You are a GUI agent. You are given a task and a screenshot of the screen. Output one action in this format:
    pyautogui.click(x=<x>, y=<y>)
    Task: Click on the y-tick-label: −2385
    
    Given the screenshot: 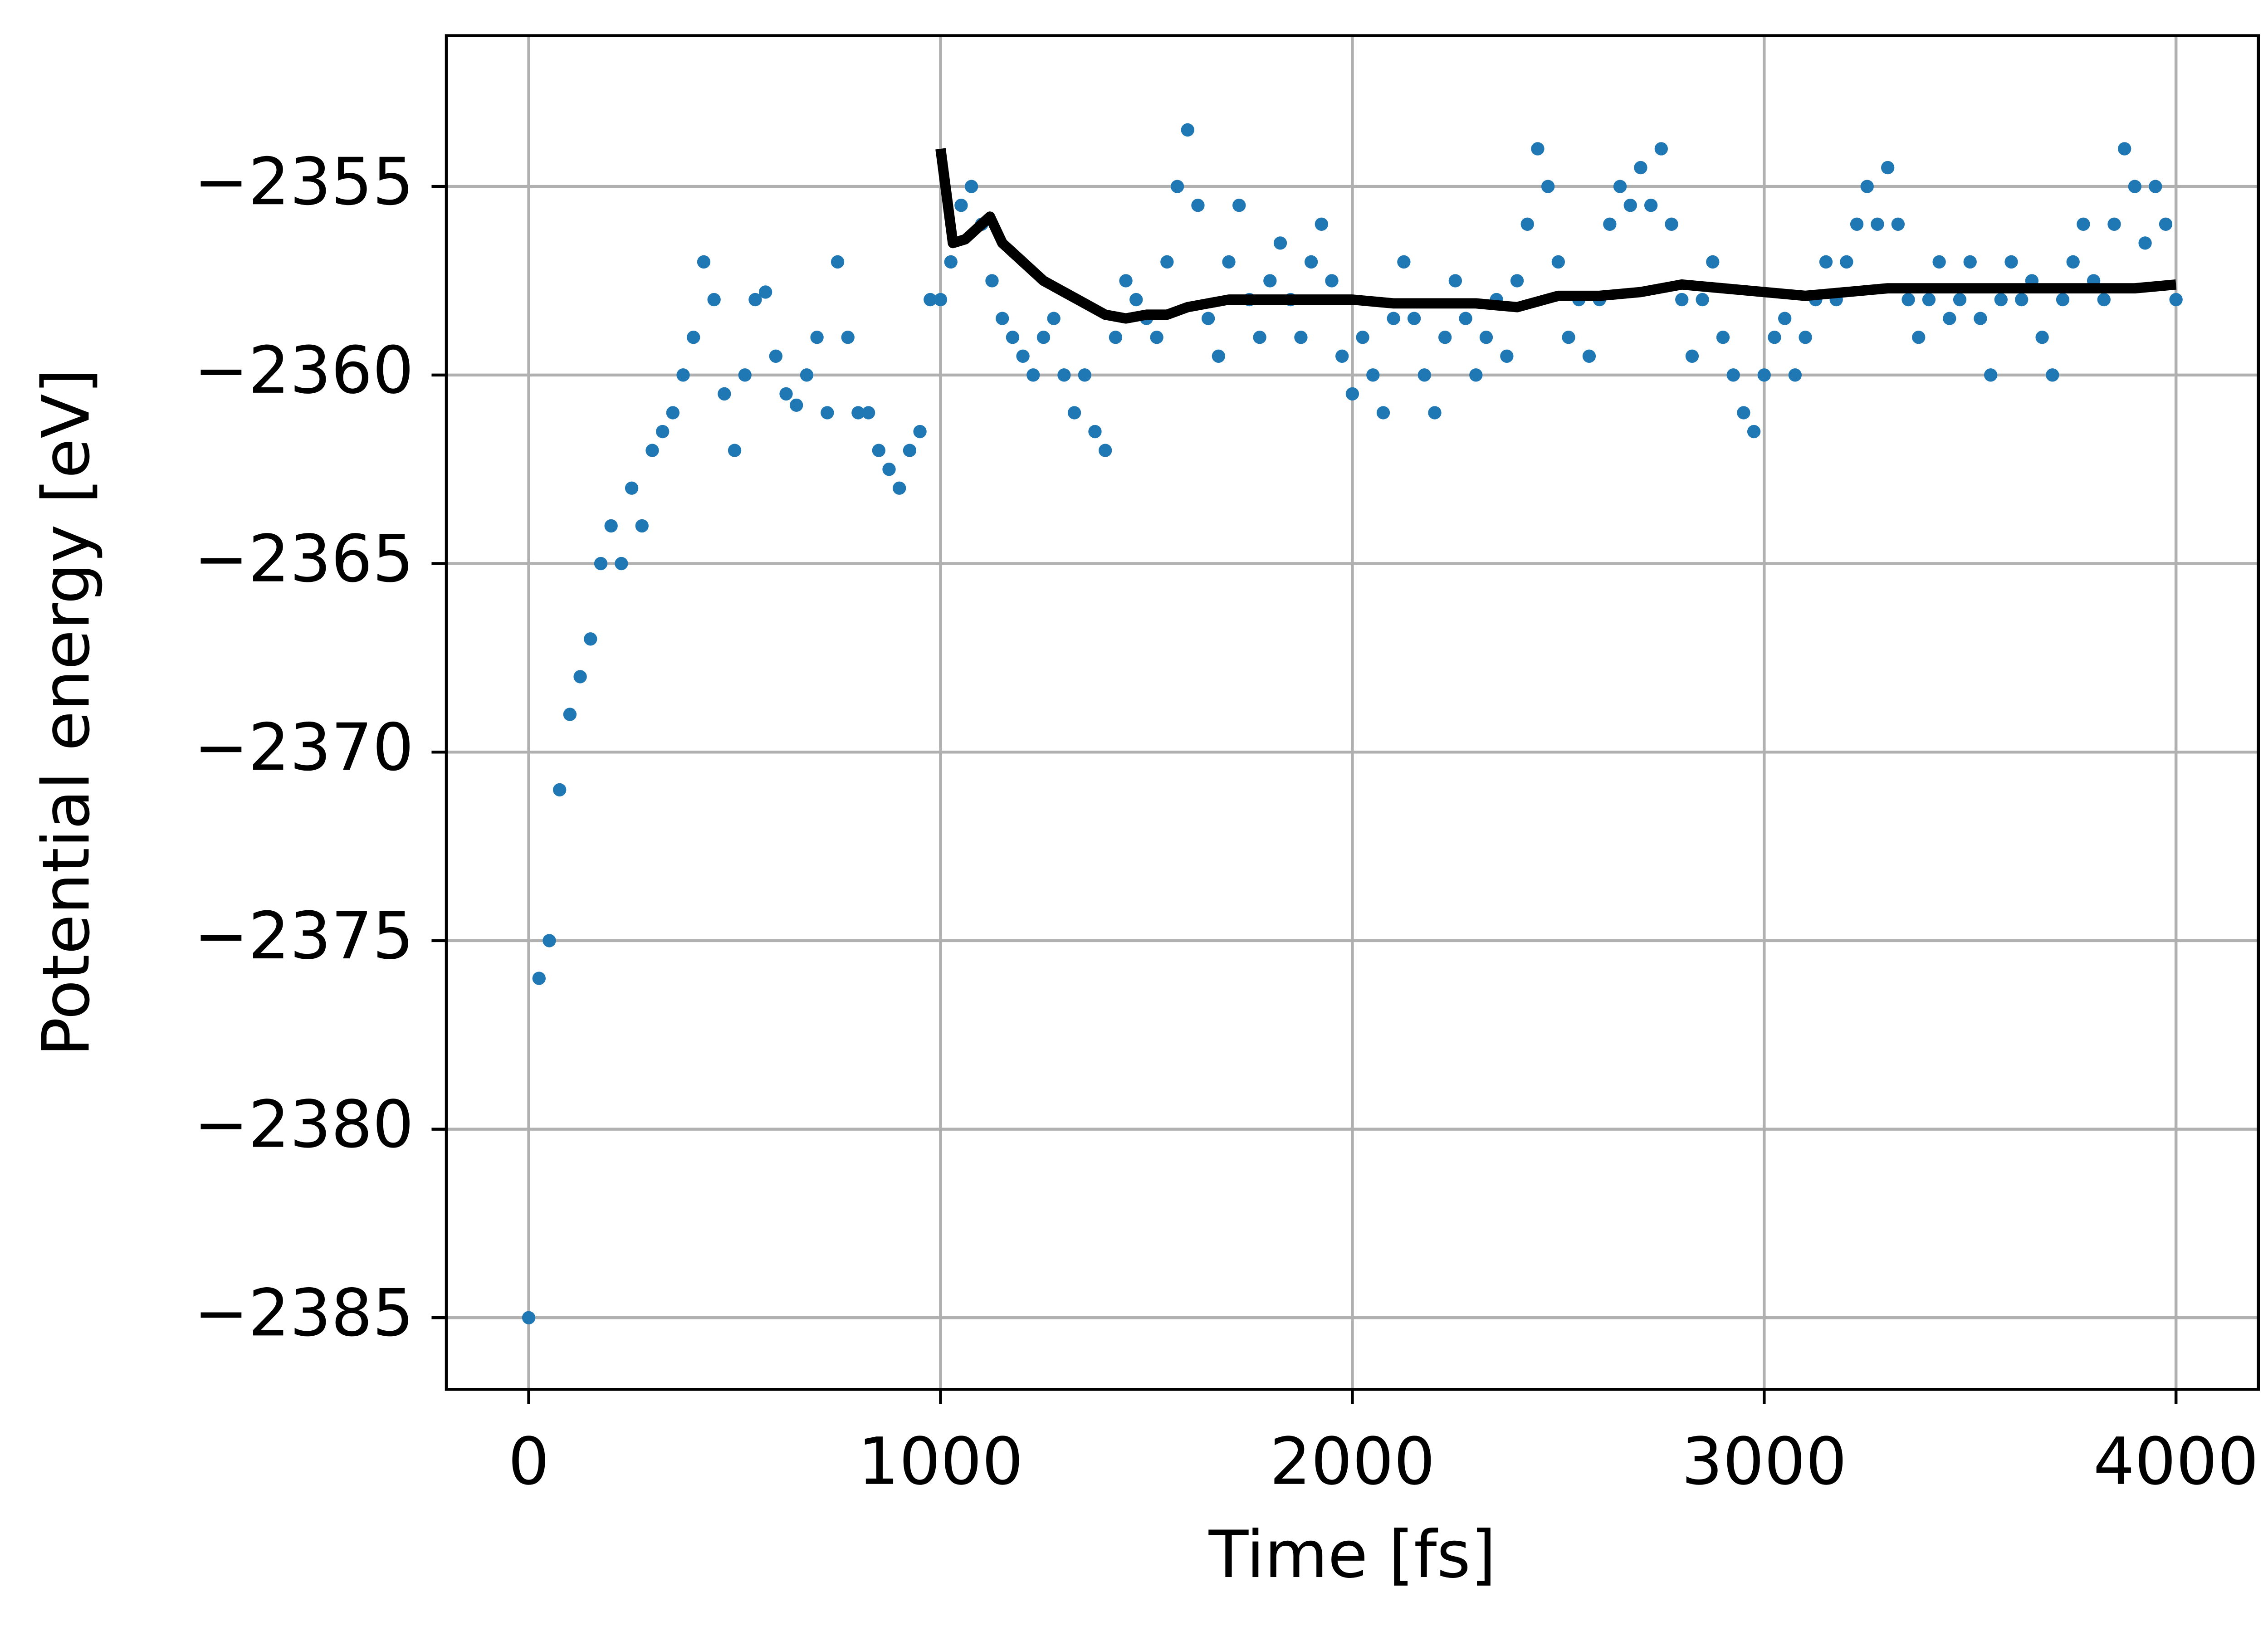 What is the action you would take?
    pyautogui.click(x=304, y=1313)
    